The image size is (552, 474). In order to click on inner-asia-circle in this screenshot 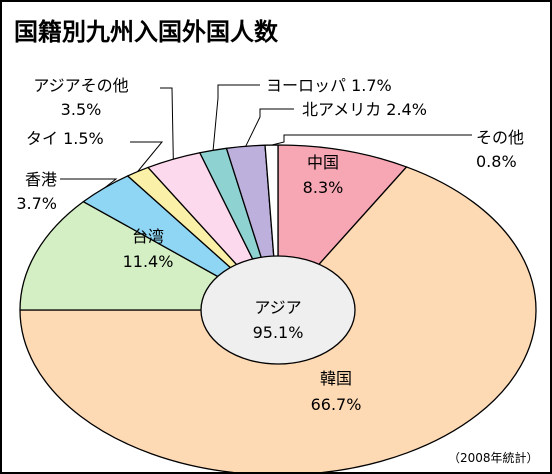, I will do `click(278, 310)`.